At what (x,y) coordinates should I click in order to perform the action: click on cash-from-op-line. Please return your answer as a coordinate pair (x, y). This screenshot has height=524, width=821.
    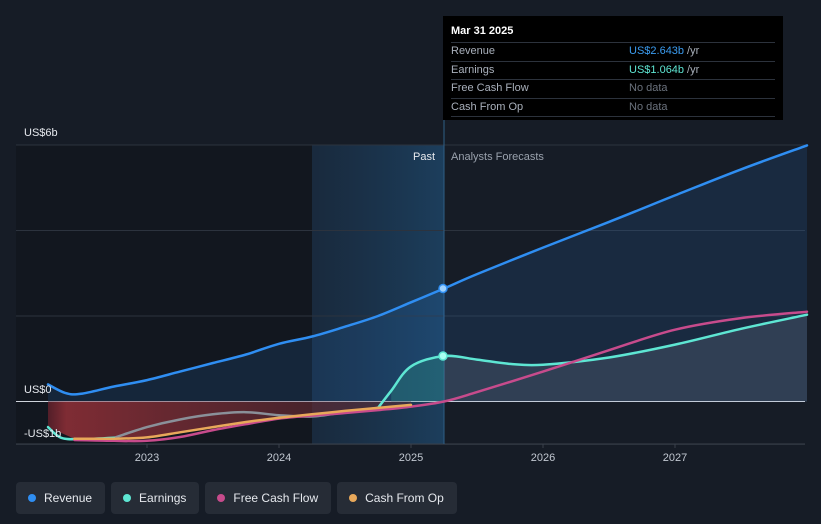
    Looking at the image, I should click on (243, 422).